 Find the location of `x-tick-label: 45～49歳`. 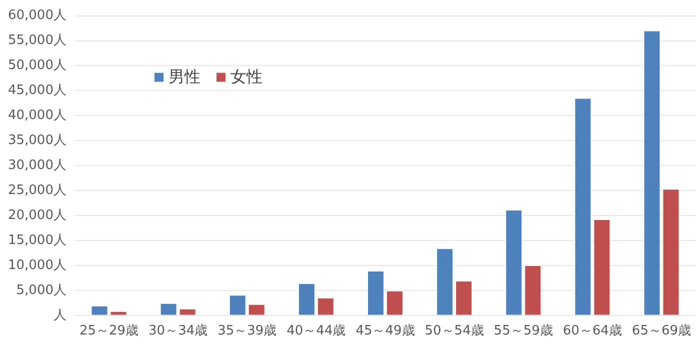

x-tick-label: 45～49歳 is located at coordinates (385, 331).